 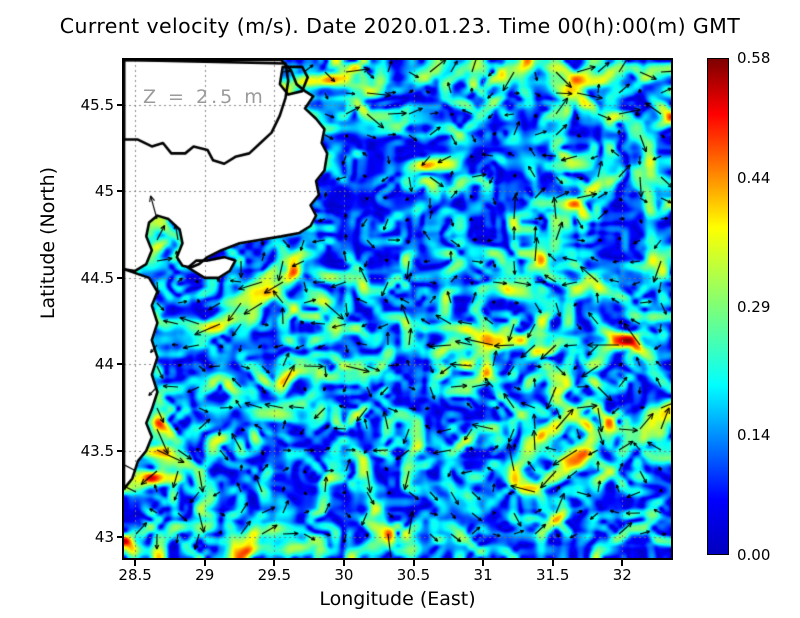 I want to click on y-axis-tick-label: 45, so click(x=104, y=191).